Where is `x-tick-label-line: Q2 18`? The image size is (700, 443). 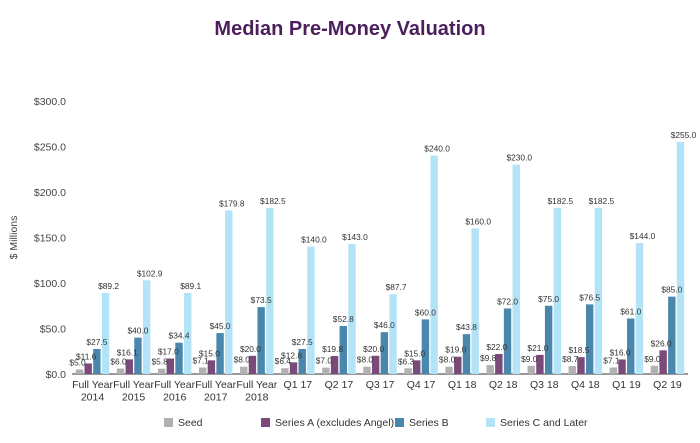 x-tick-label-line: Q2 18 is located at coordinates (503, 385).